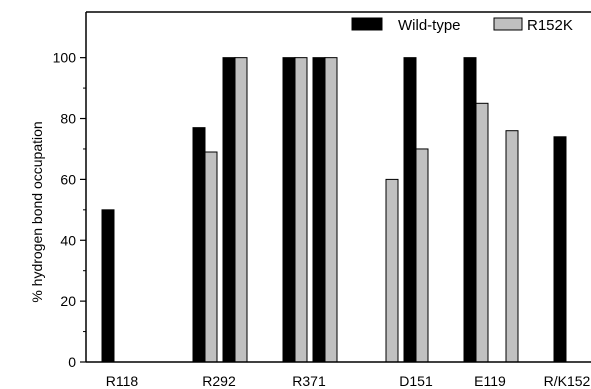 This screenshot has width=591, height=389. Describe the element at coordinates (367, 24) in the screenshot. I see `legend-swatch-wild-type` at that location.